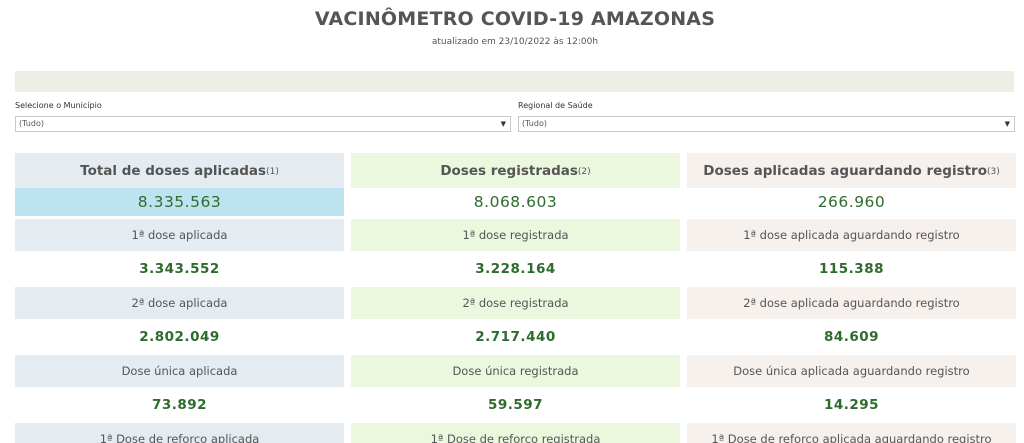  Describe the element at coordinates (514, 81) in the screenshot. I see `info-banner` at that location.